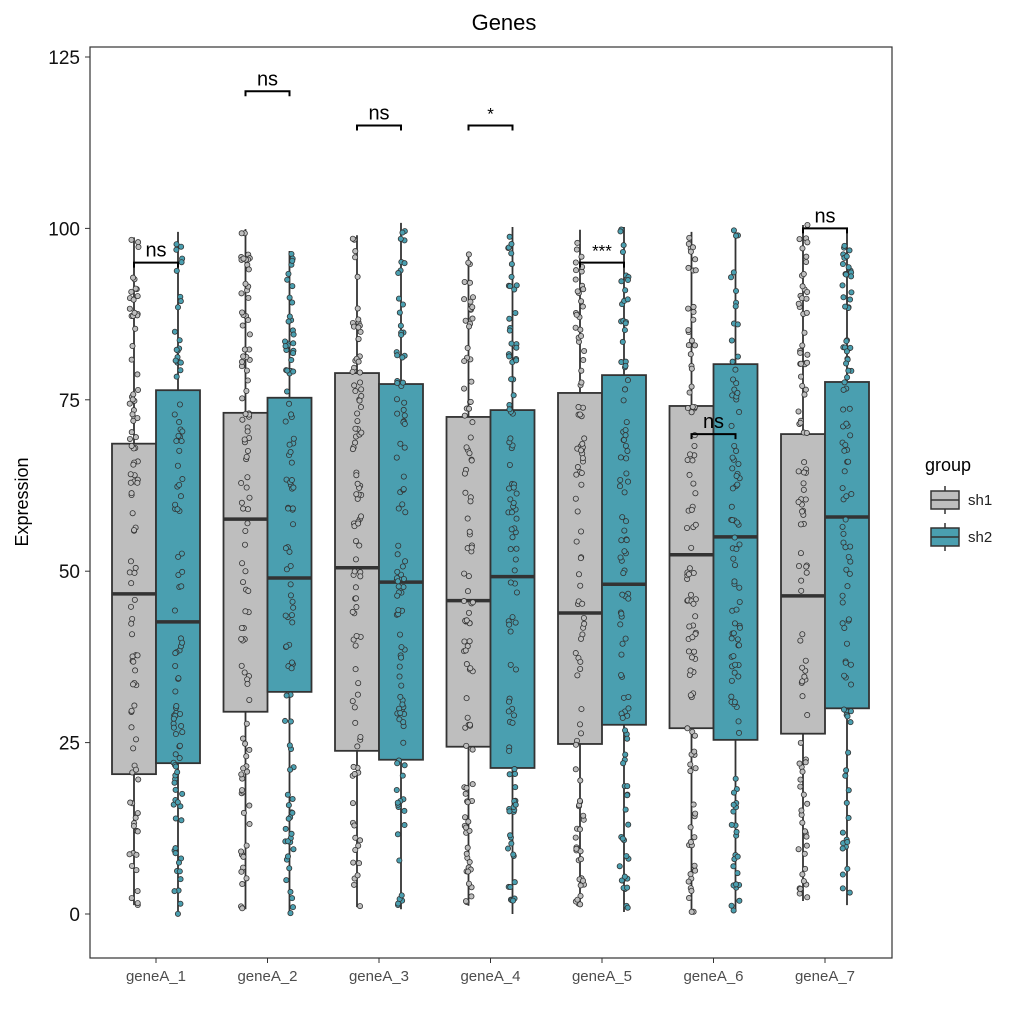 Image resolution: width=1024 pixels, height=1018 pixels. What do you see at coordinates (379, 127) in the screenshot?
I see `significance-bracket` at bounding box center [379, 127].